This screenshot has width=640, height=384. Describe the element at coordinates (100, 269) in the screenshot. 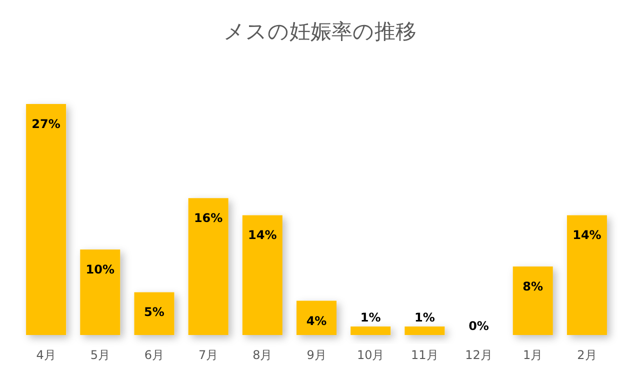

I see `data-label: 10%` at that location.